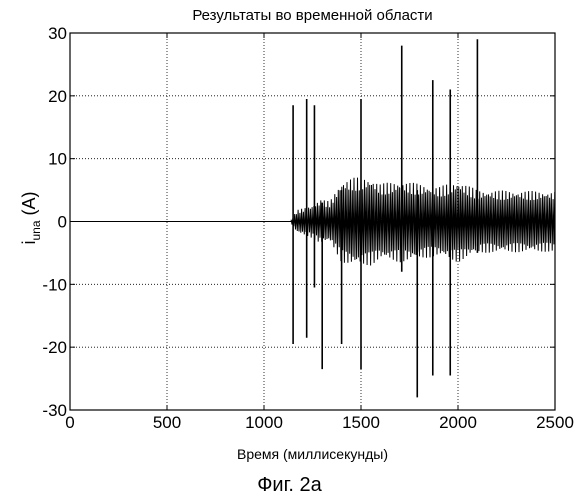 This screenshot has width=579, height=500. Describe the element at coordinates (29, 205) in the screenshot. I see `y-axis-label-unit: (A)` at that location.